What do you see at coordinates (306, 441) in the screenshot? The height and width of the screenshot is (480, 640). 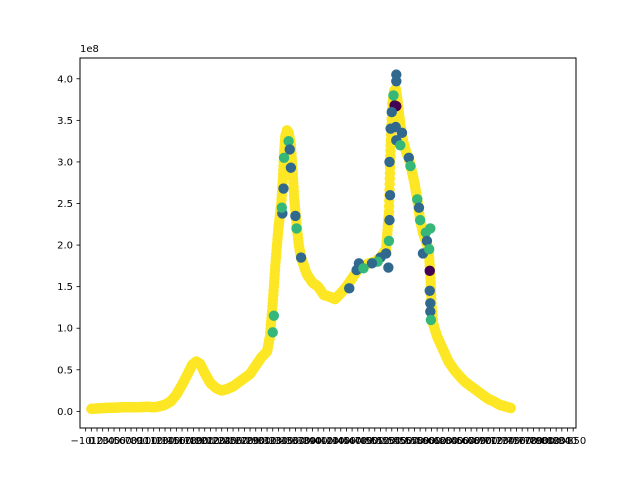 I see `x-tick-label: 380` at bounding box center [306, 441].